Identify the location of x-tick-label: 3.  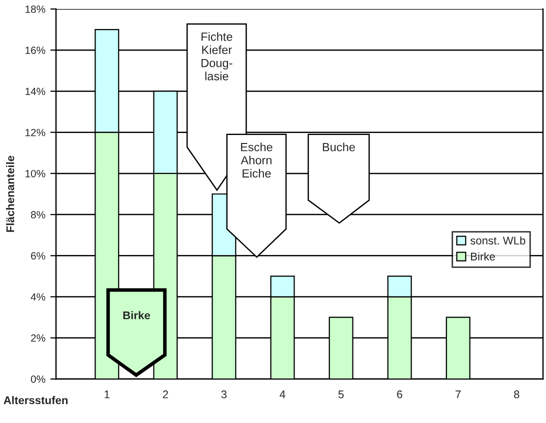
(224, 394).